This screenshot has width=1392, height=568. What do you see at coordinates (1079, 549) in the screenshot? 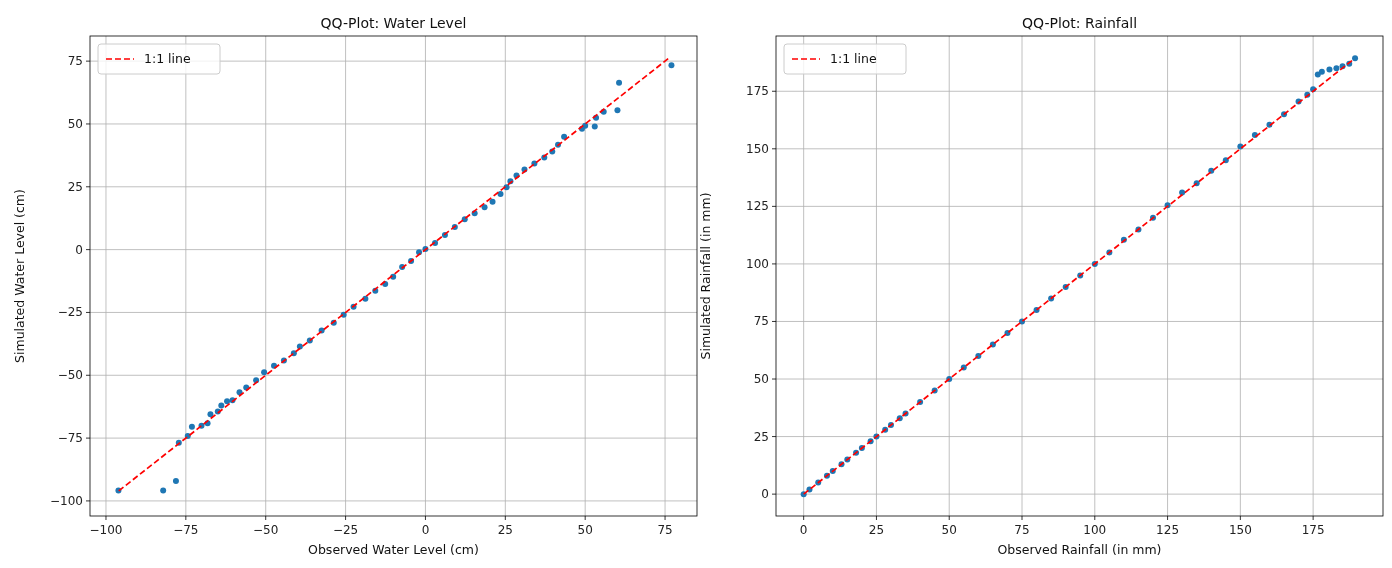
I see `x-axis-title: Observed Rainfall (in mm)` at bounding box center [1079, 549].